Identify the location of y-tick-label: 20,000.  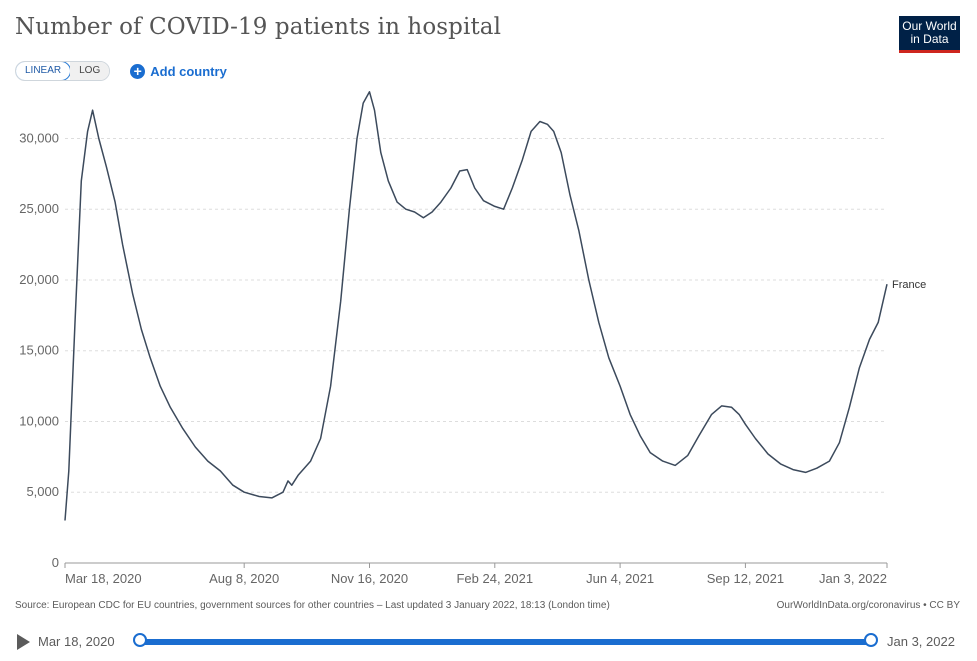
(39, 279).